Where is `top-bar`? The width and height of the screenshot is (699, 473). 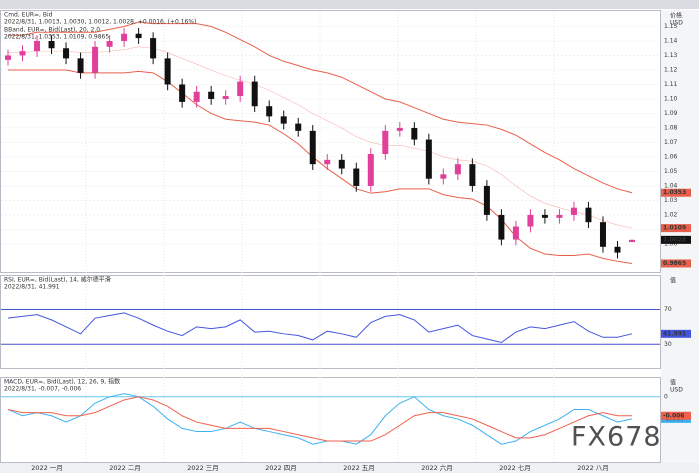 top-bar is located at coordinates (349, 4).